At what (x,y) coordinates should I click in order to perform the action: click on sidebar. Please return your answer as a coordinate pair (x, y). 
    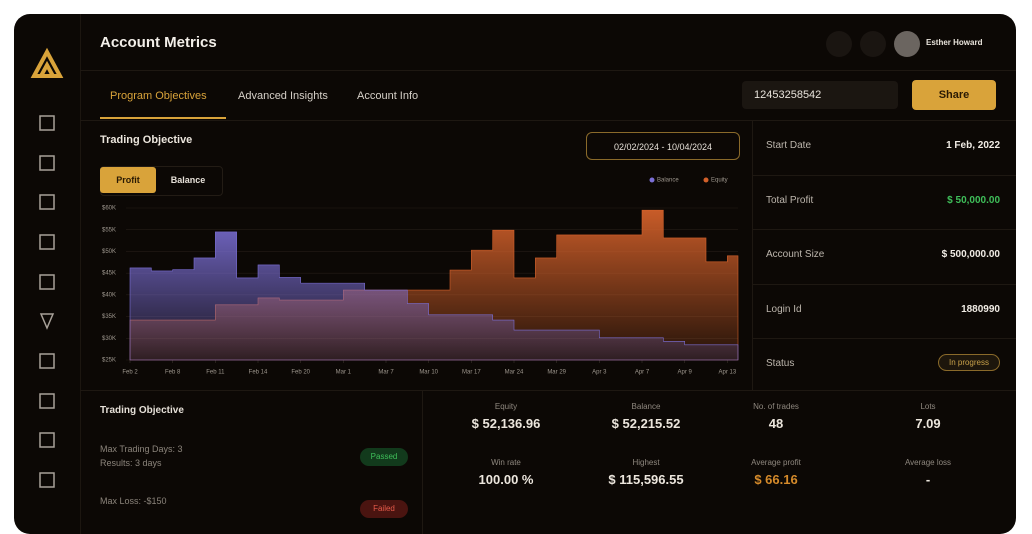
    Looking at the image, I should click on (47, 274).